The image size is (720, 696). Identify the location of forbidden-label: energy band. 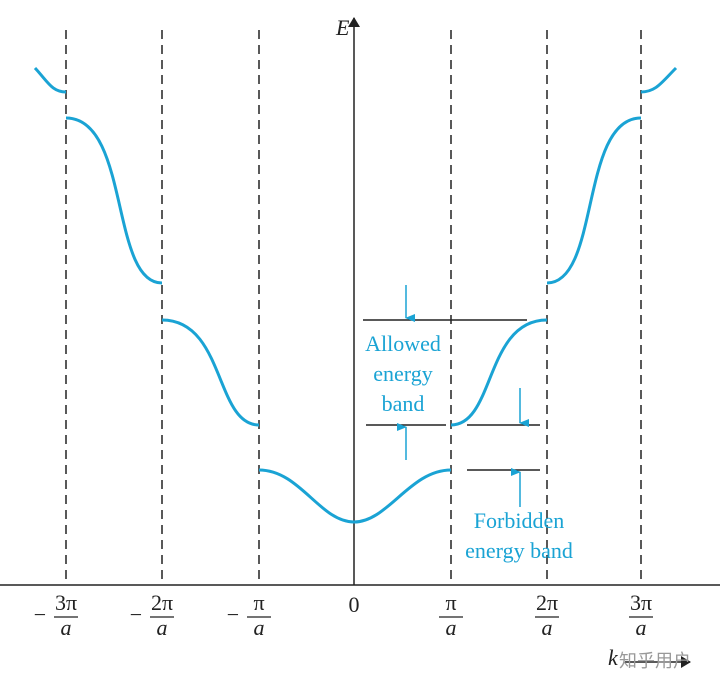
(519, 550).